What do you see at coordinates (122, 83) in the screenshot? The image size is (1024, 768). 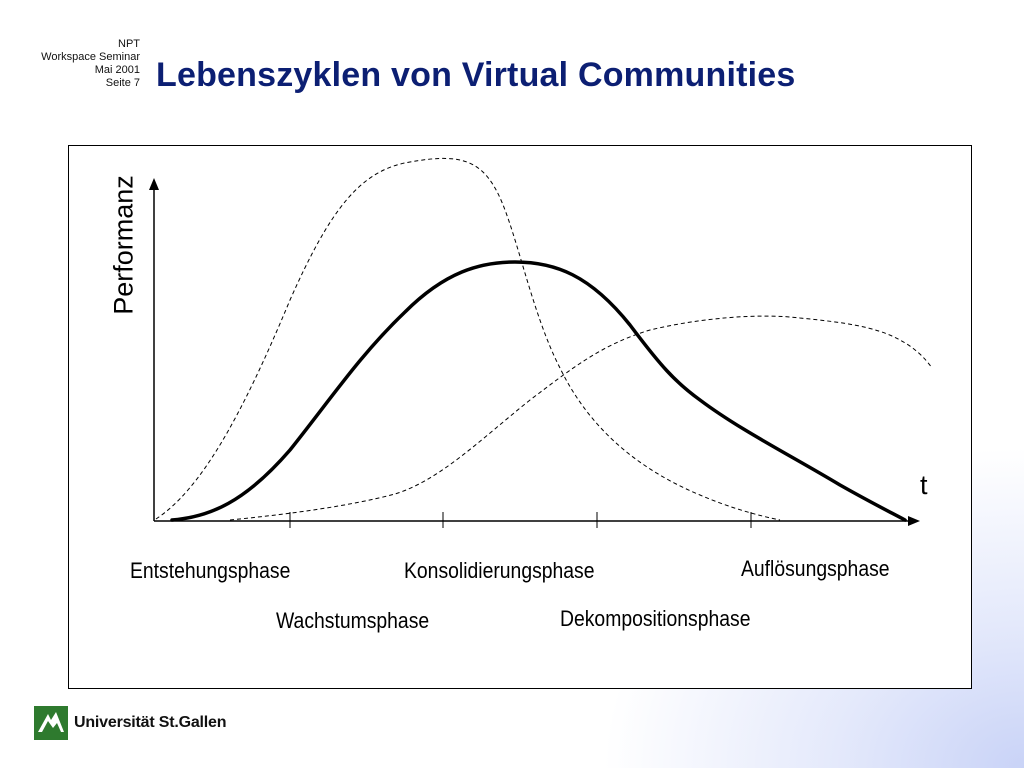 I see `meta-line-page: Seite 7` at bounding box center [122, 83].